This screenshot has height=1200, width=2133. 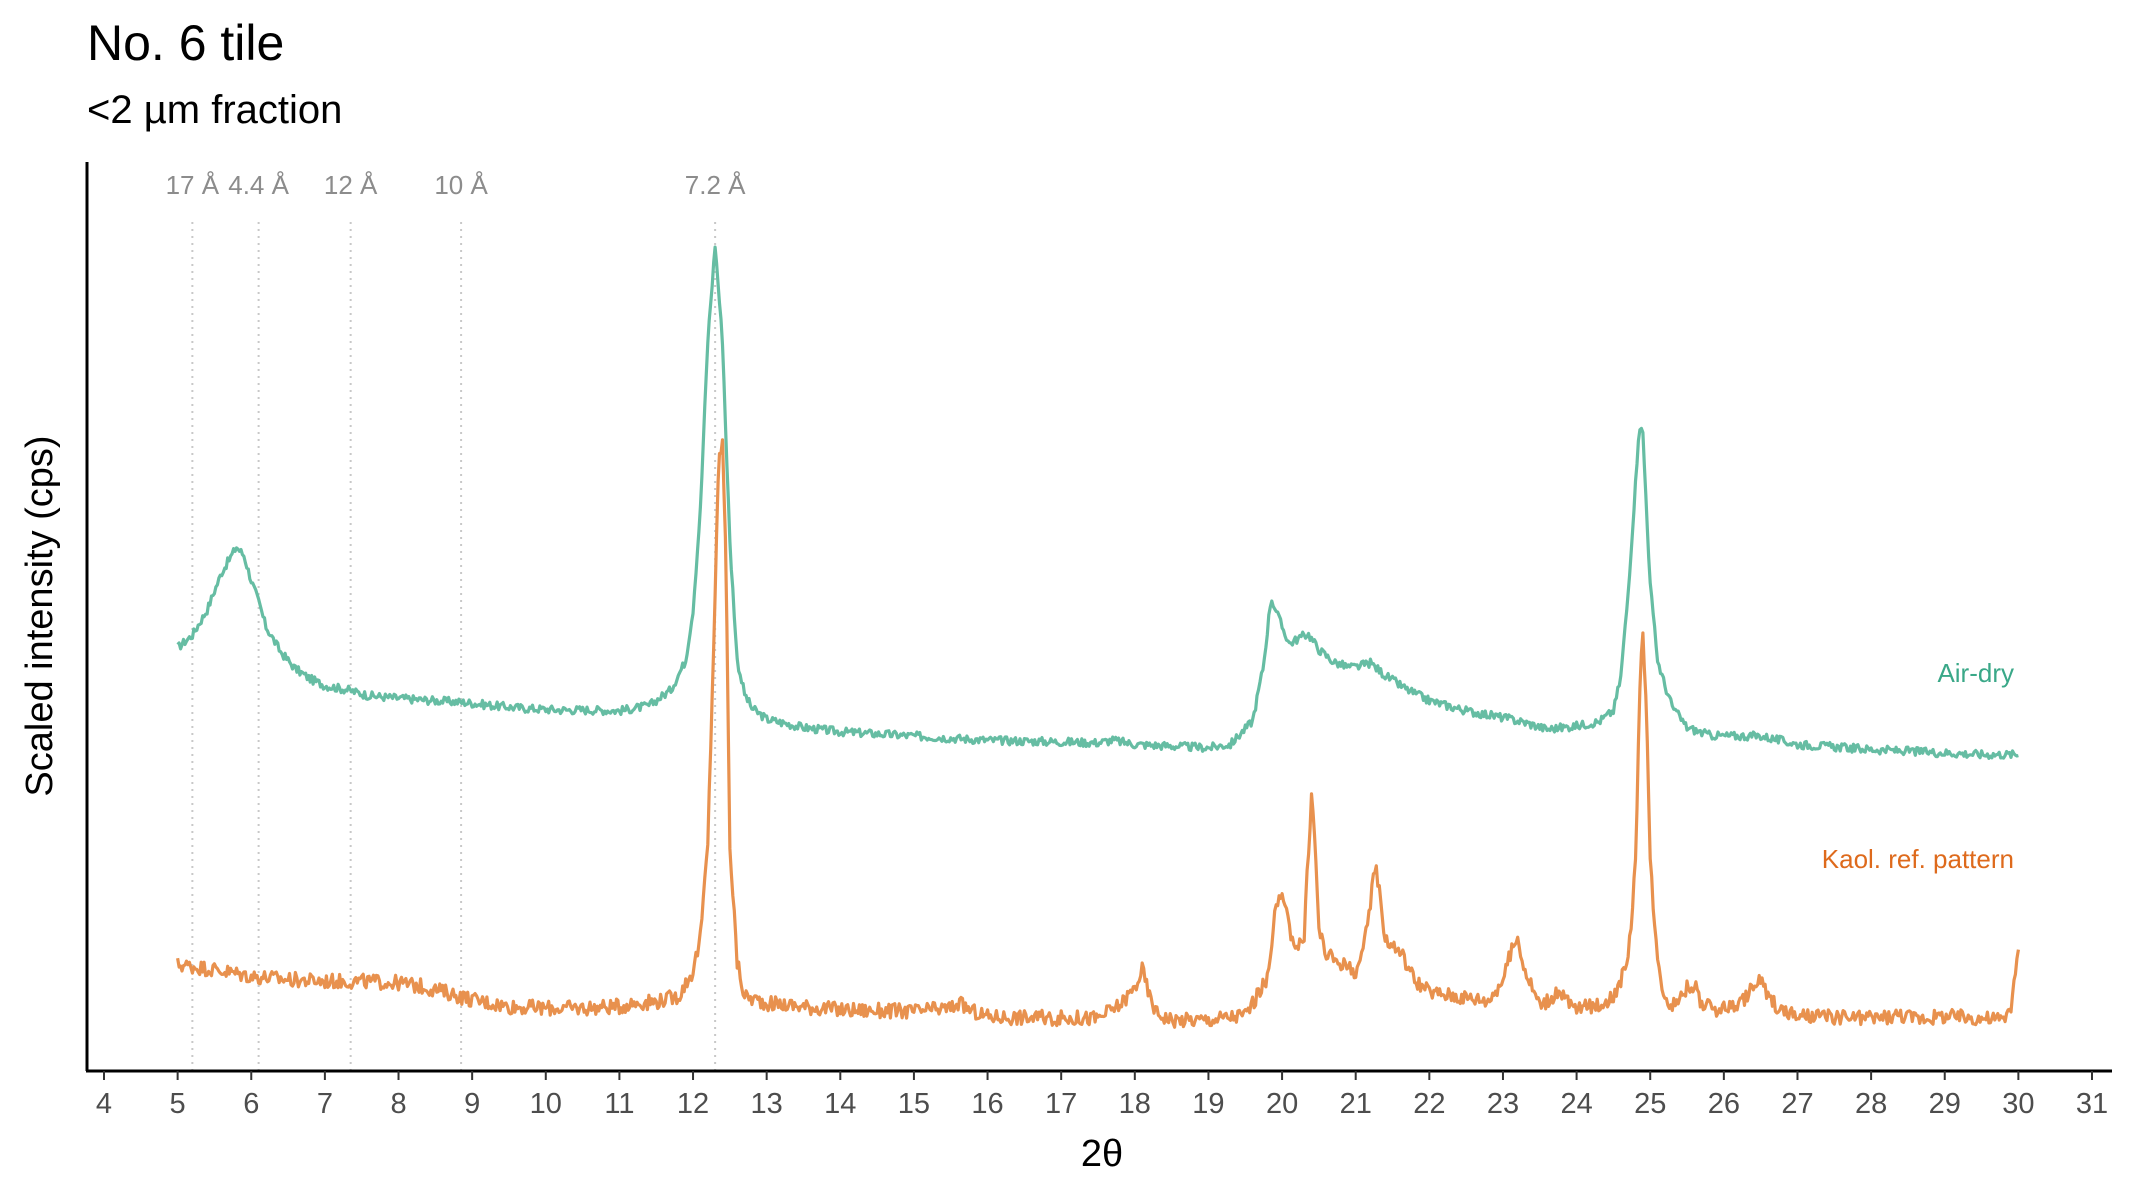 What do you see at coordinates (1061, 1104) in the screenshot?
I see `x-tick-label: 17` at bounding box center [1061, 1104].